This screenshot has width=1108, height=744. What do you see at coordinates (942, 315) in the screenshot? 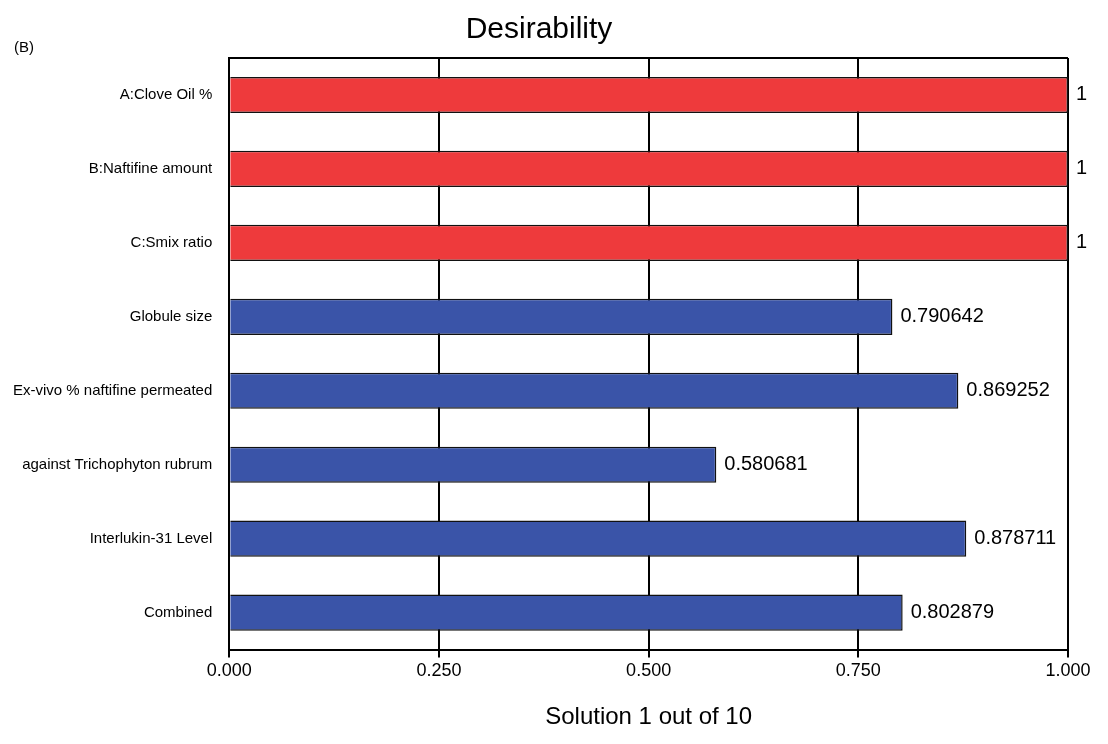
I see `data-label: 0.790642` at bounding box center [942, 315].